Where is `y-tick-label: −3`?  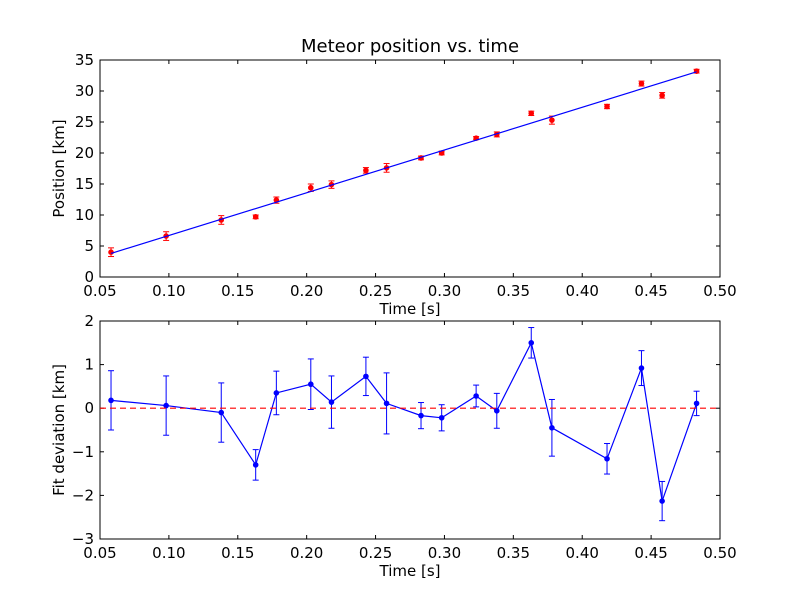 y-tick-label: −3 is located at coordinates (83, 539).